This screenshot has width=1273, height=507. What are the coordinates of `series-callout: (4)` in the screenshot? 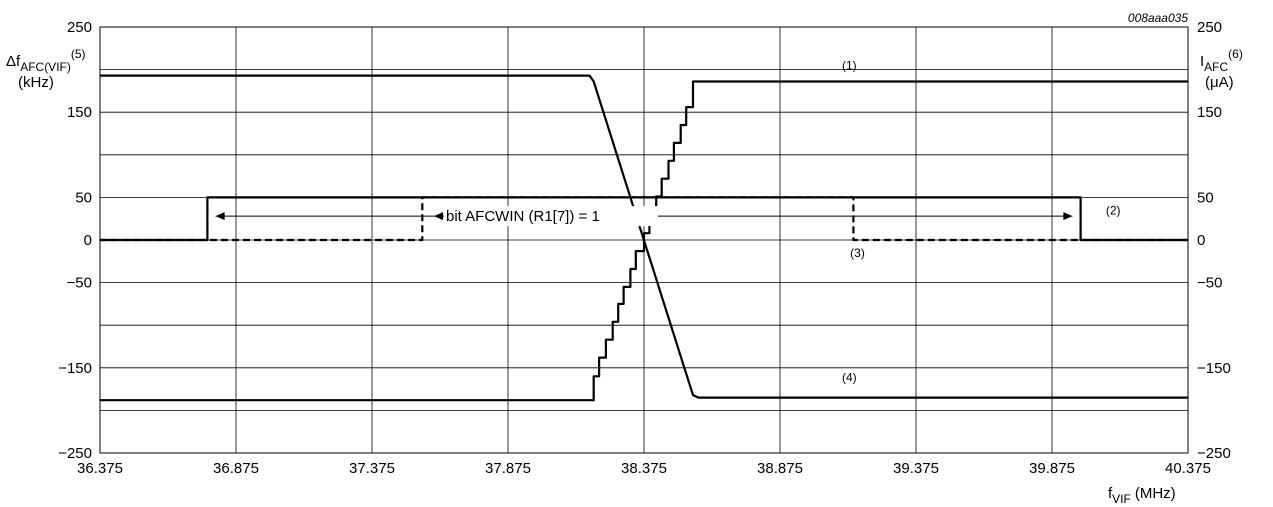 It's located at (849, 377).